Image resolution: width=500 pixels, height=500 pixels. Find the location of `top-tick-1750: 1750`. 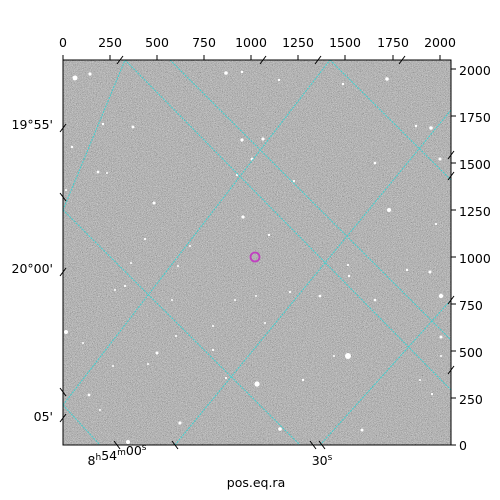

top-tick-1750: 1750 is located at coordinates (393, 42).